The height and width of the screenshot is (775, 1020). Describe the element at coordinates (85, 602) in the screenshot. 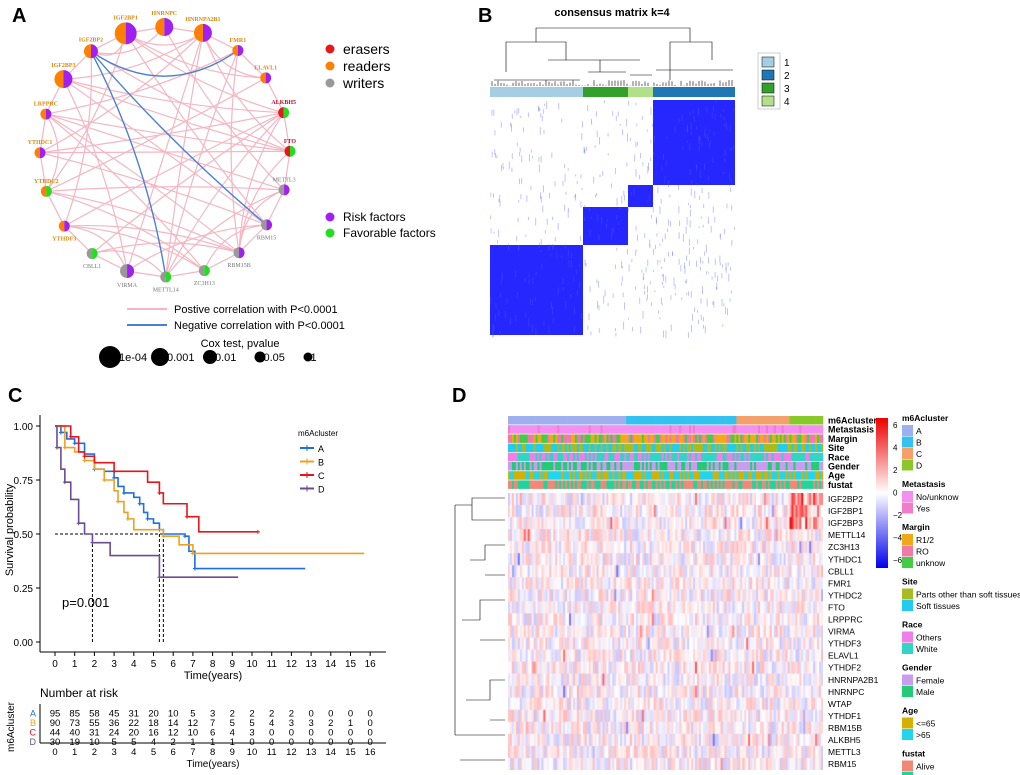

I see `p-value-annotation: p=0.001` at that location.